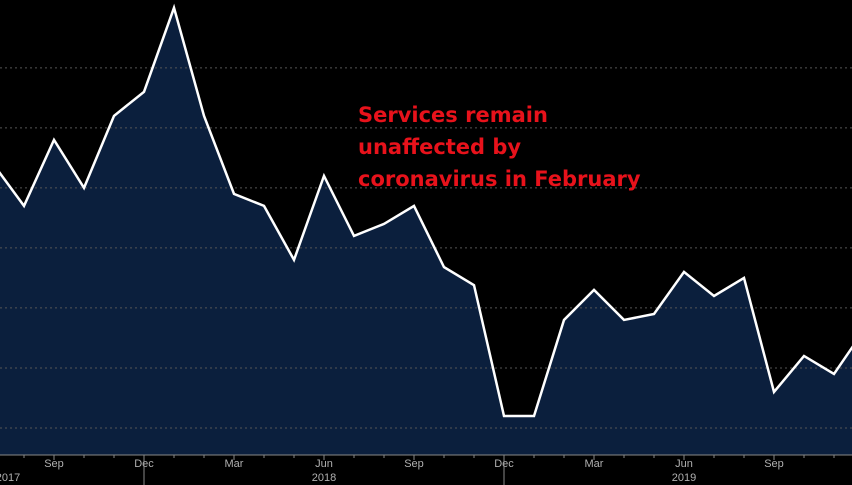  Describe the element at coordinates (10, 478) in the screenshot. I see `year-label: 2017` at that location.